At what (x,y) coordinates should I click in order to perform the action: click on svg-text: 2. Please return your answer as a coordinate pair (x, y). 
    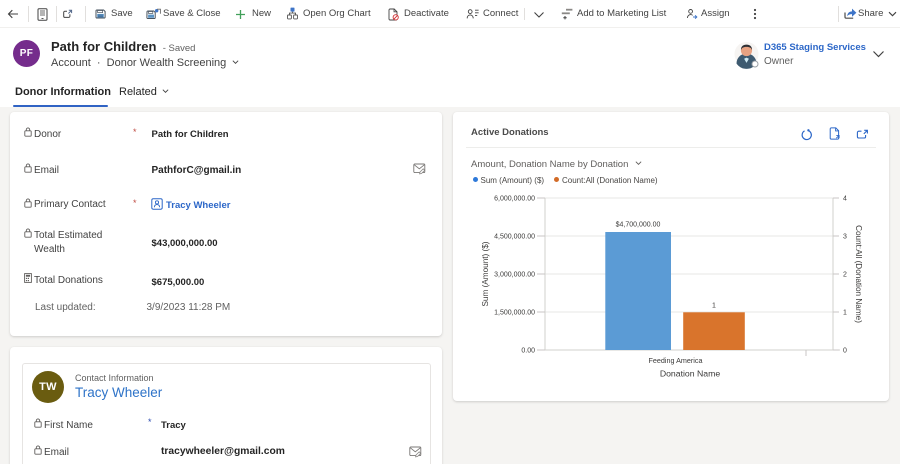
    Looking at the image, I should click on (845, 275).